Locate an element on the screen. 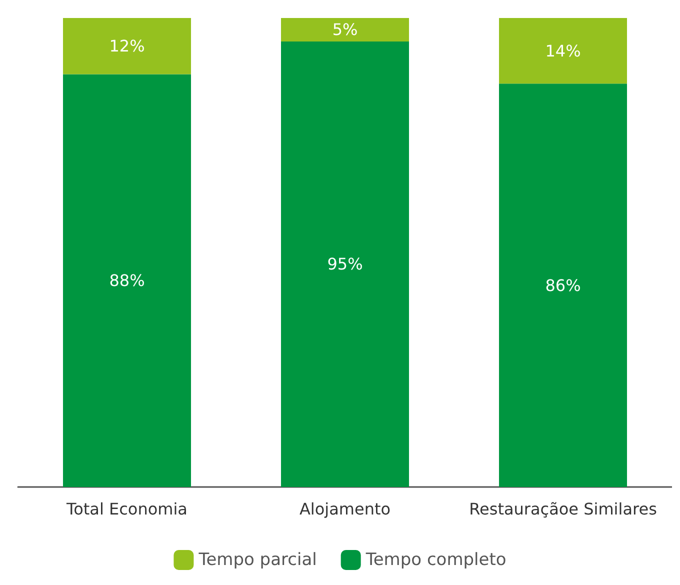 The width and height of the screenshot is (680, 585). data-label: 95% is located at coordinates (345, 264).